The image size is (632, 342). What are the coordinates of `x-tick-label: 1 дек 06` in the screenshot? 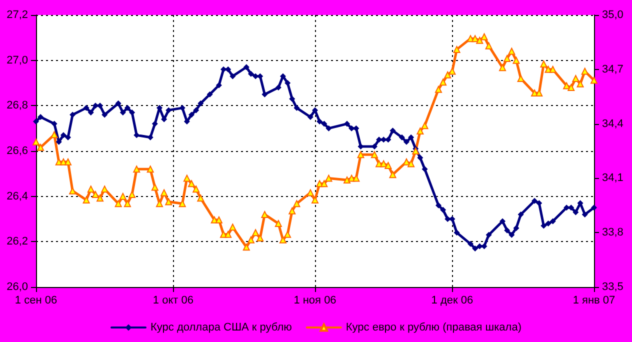 It's located at (452, 300).